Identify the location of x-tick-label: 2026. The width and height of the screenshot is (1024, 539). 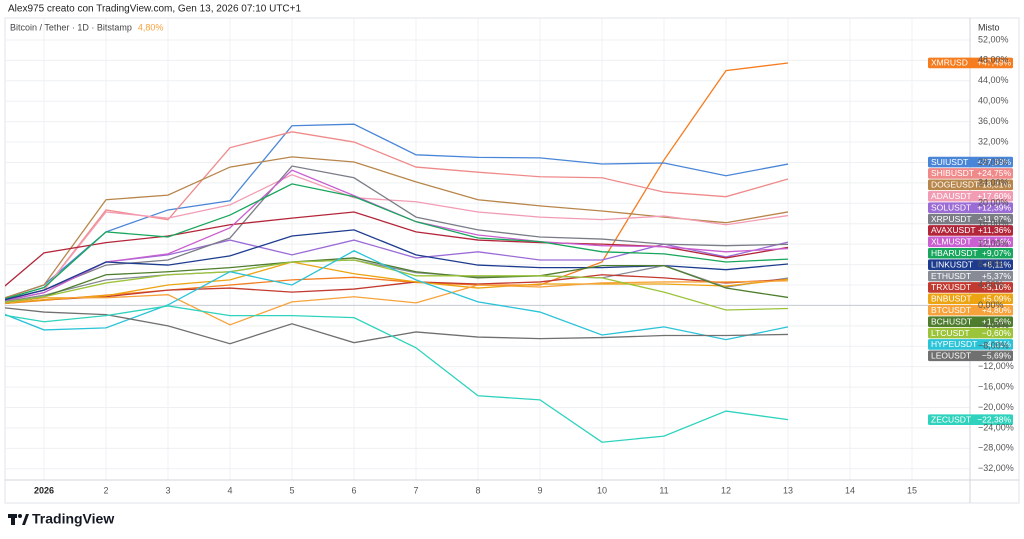
(44, 490).